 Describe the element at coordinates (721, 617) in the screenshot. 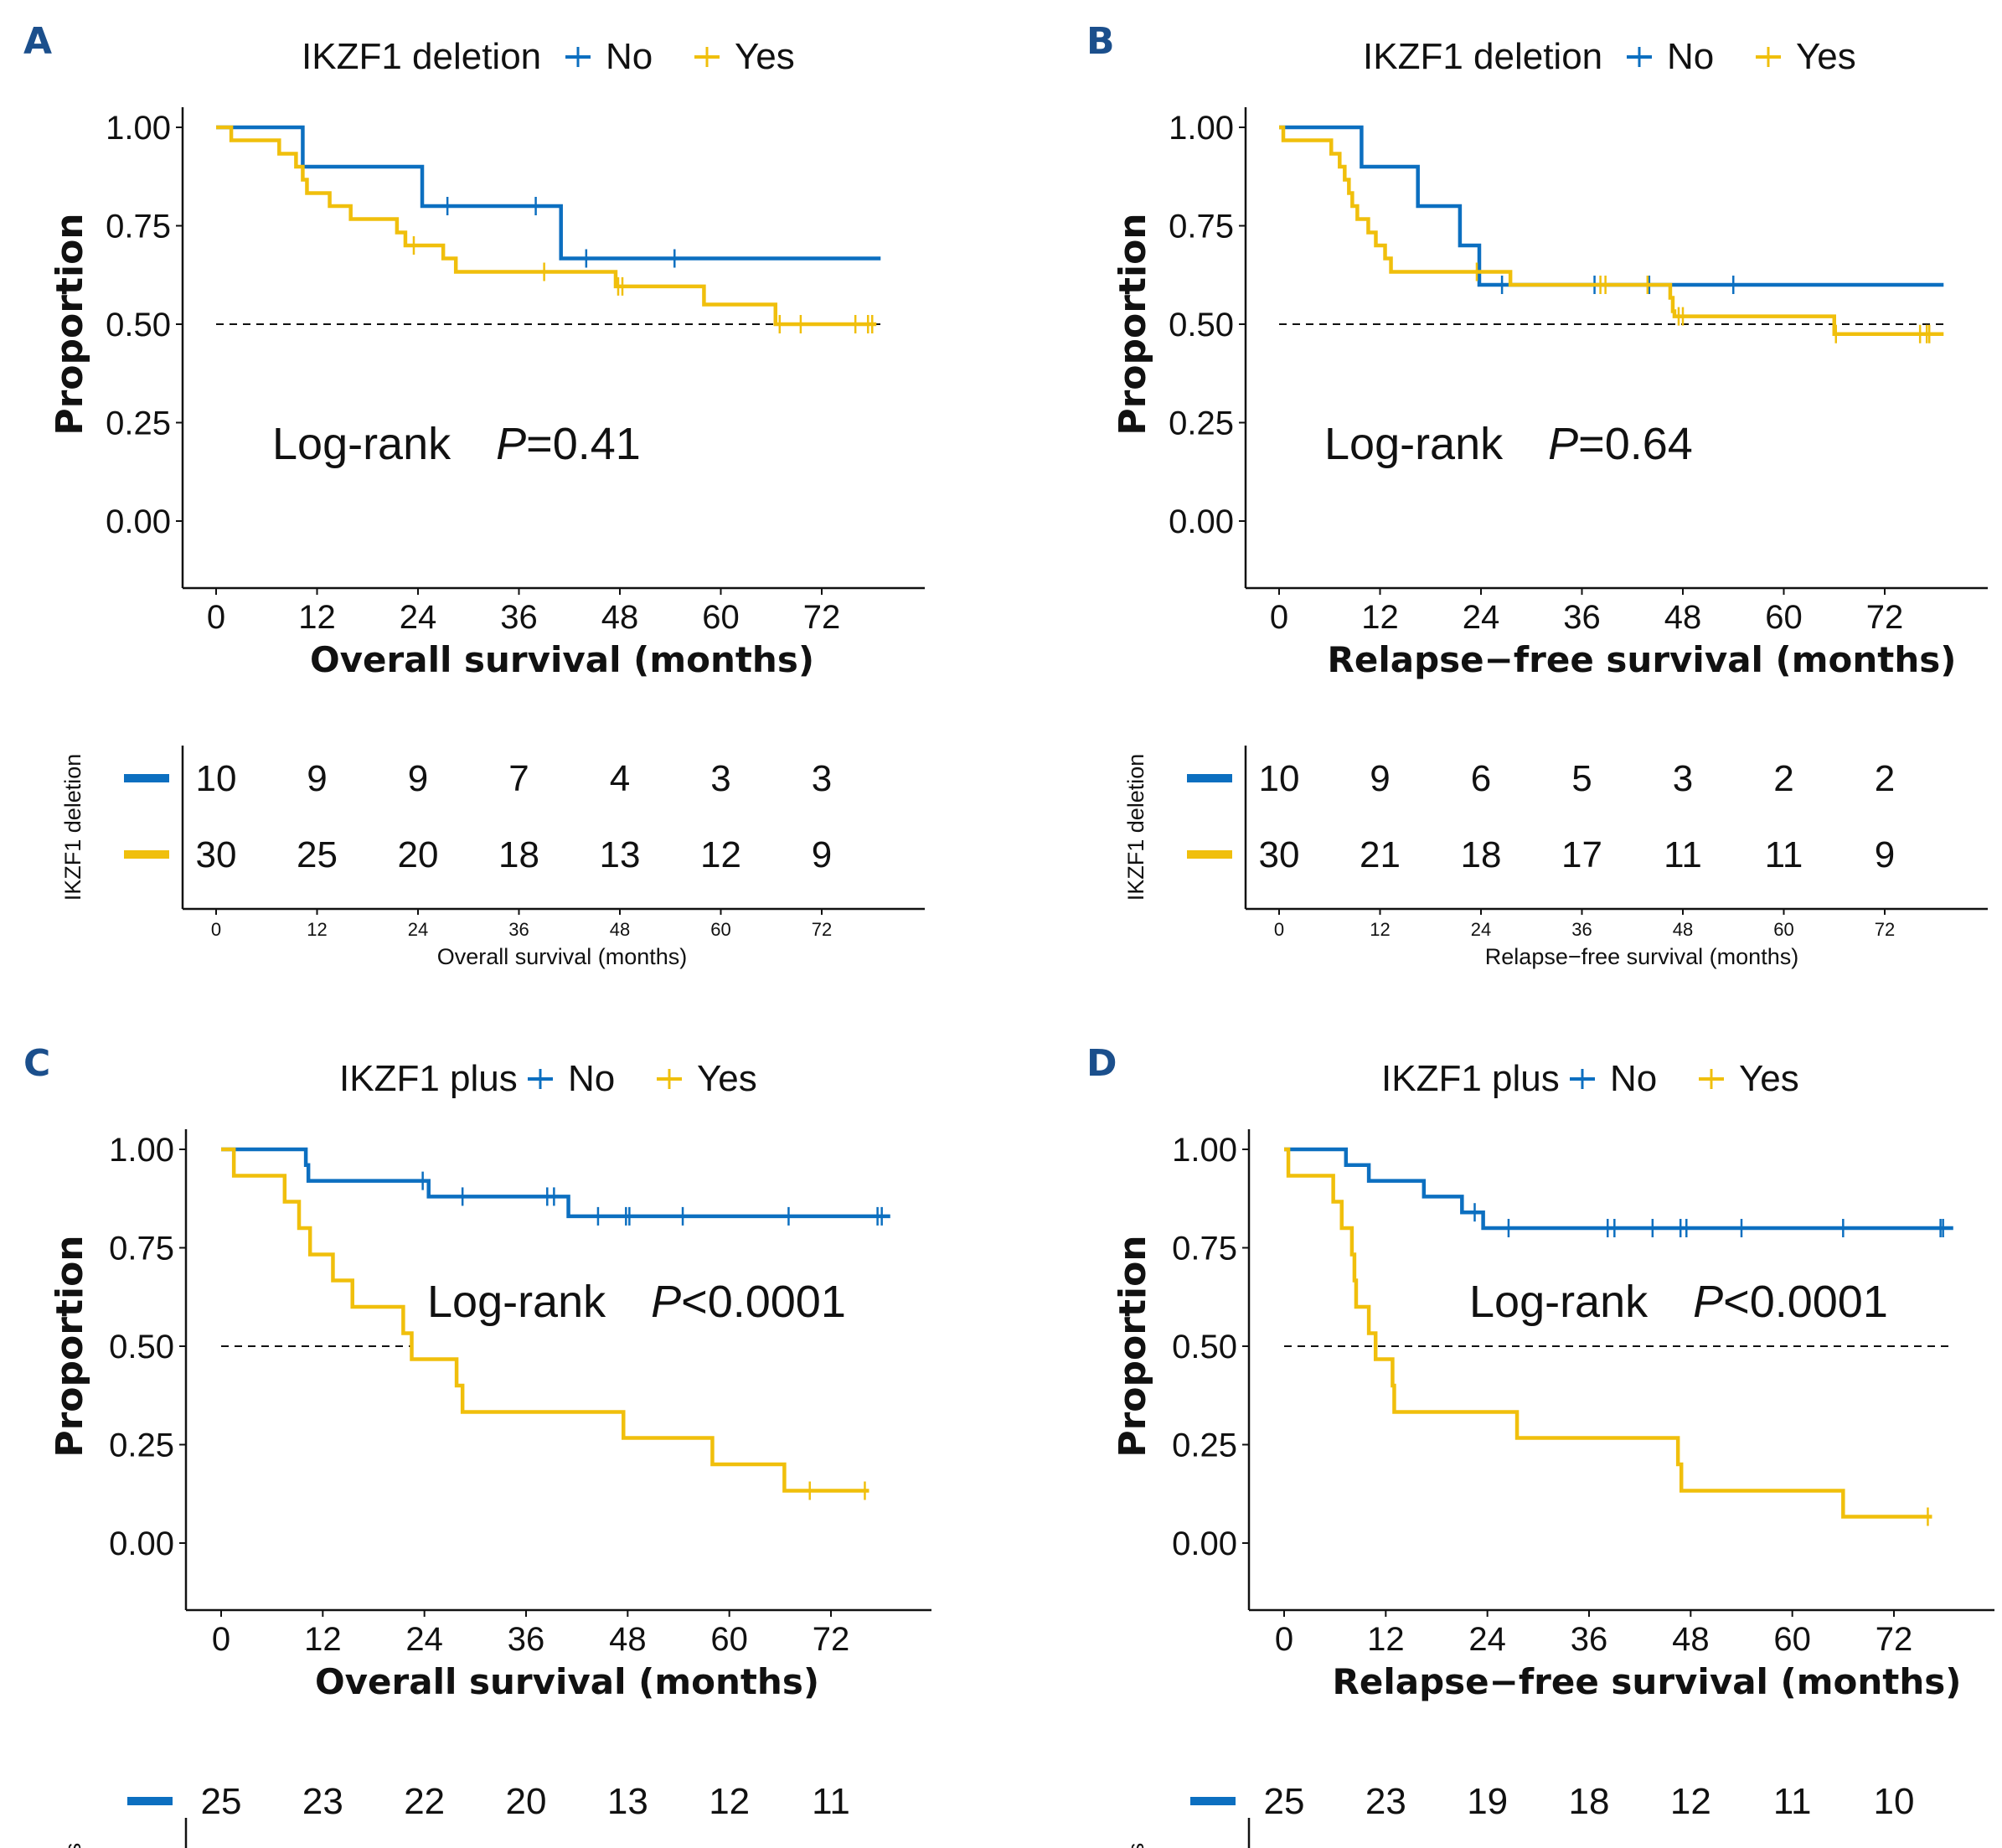

I see `x-tick-label: 60` at that location.